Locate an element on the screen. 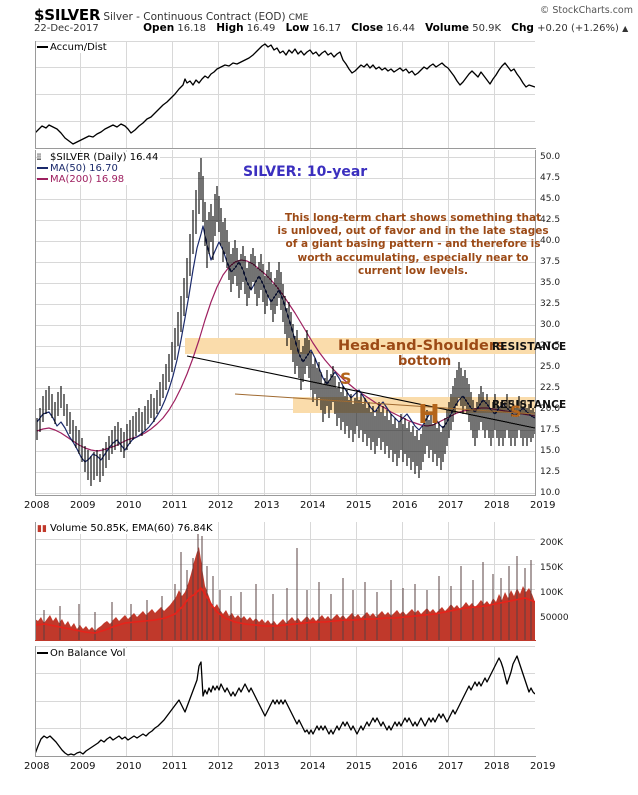 This screenshot has height=795, width=638. lower-resistance-label: RESISTANCE is located at coordinates (529, 405).